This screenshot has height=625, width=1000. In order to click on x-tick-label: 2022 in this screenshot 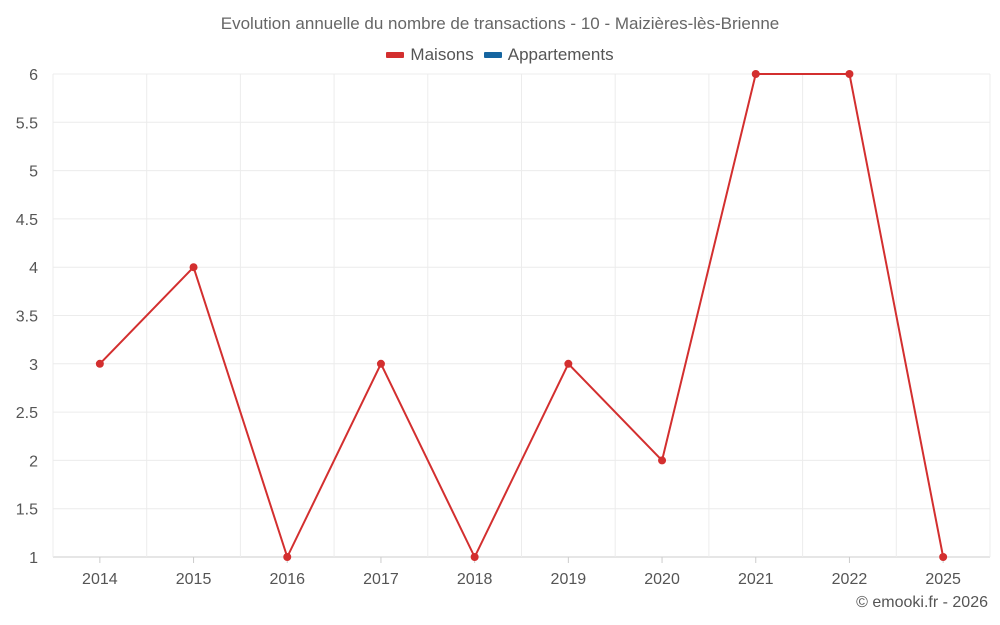, I will do `click(850, 579)`.